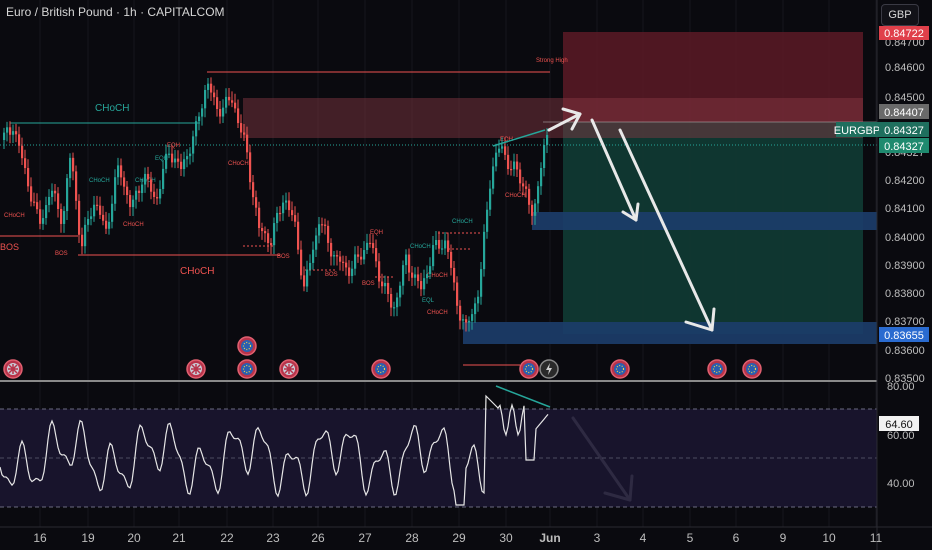 The width and height of the screenshot is (932, 550). Describe the element at coordinates (519, 138) in the screenshot. I see `trend-line-price` at that location.